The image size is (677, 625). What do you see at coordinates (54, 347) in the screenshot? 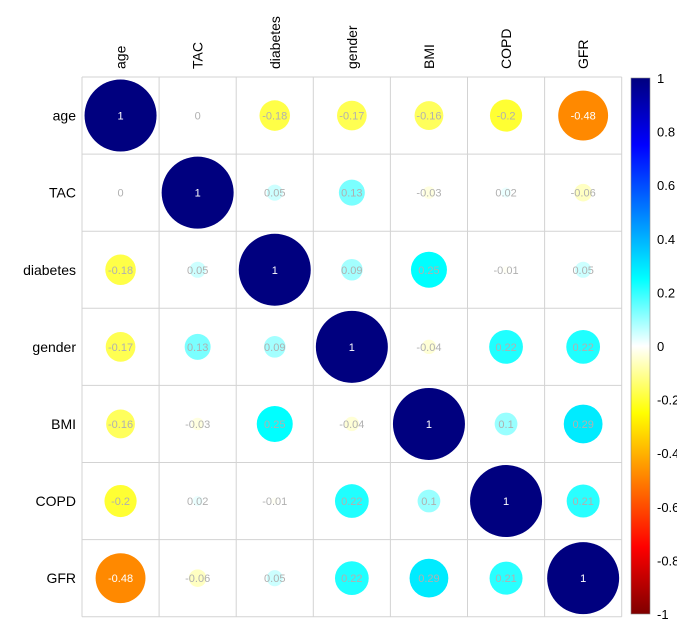
I see `row-label: gender` at bounding box center [54, 347].